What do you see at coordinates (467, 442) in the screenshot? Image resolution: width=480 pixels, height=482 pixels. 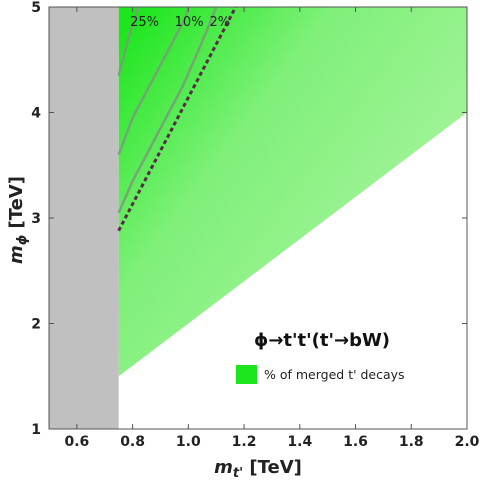 I see `x-tick-label: 2.0` at bounding box center [467, 442].